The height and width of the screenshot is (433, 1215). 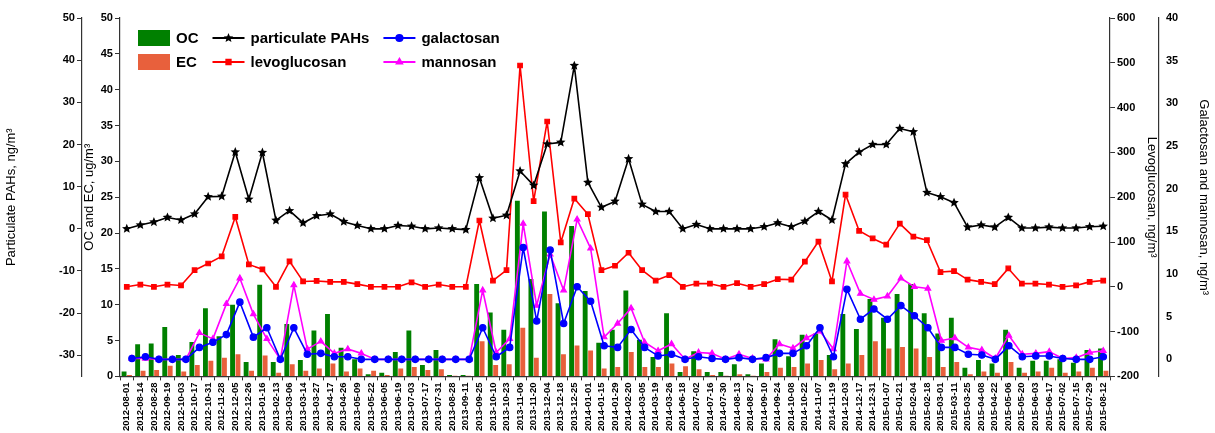 I want to click on x-tick-label: 2012-08-28, so click(x=153, y=407).